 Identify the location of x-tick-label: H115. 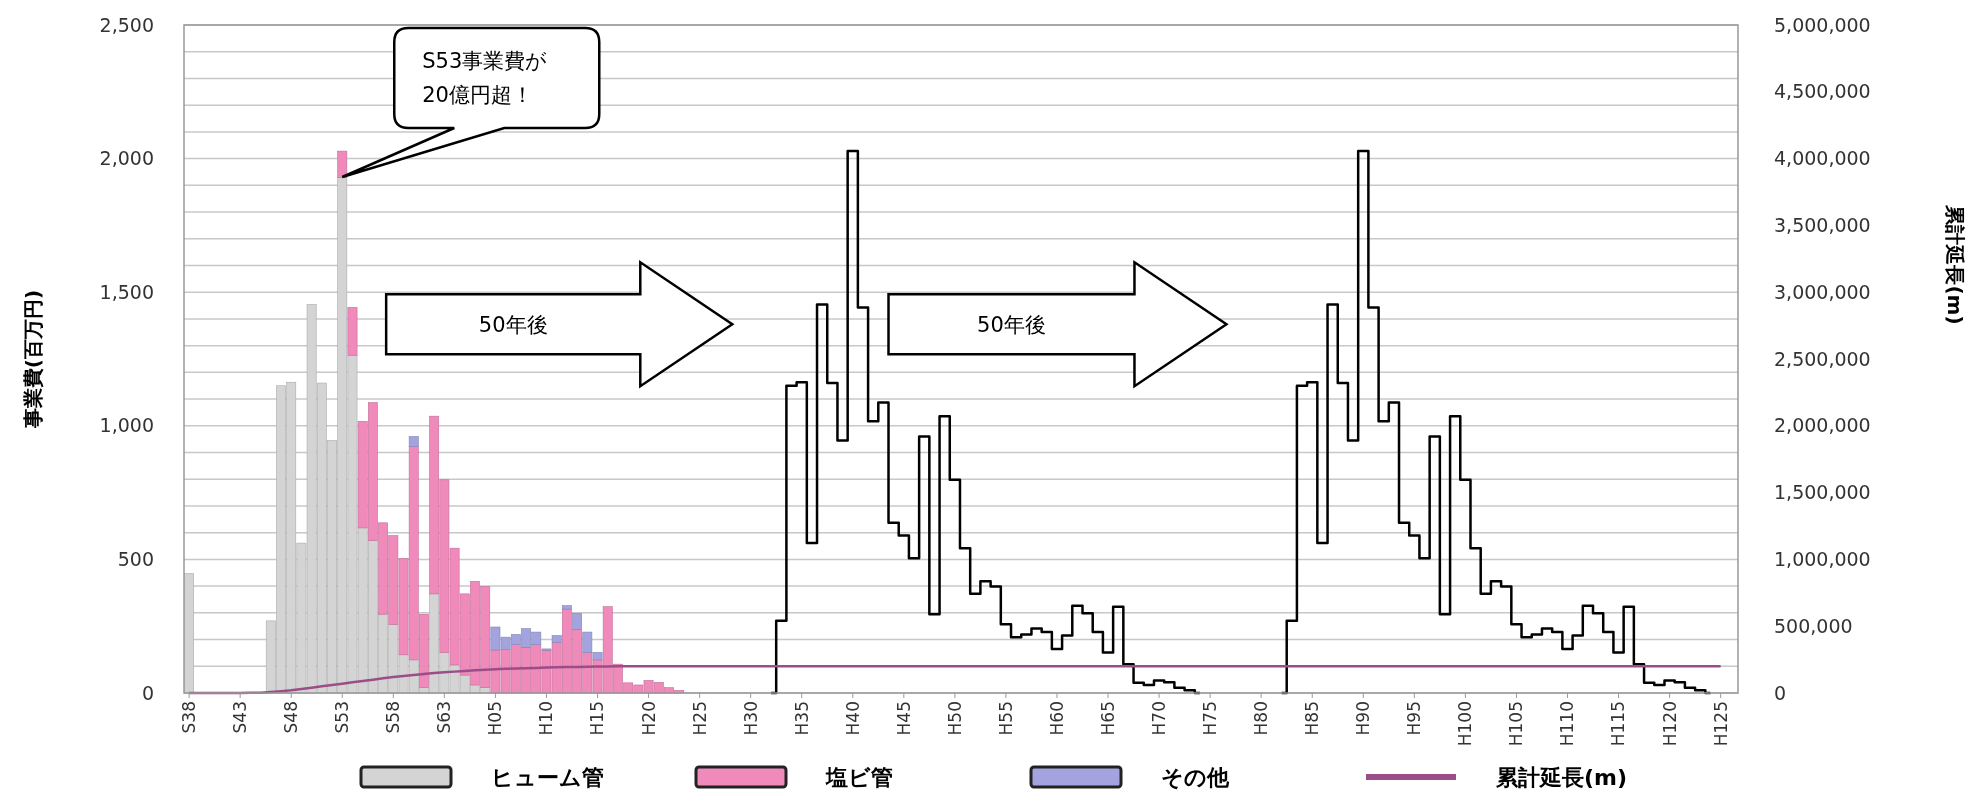
(1618, 724).